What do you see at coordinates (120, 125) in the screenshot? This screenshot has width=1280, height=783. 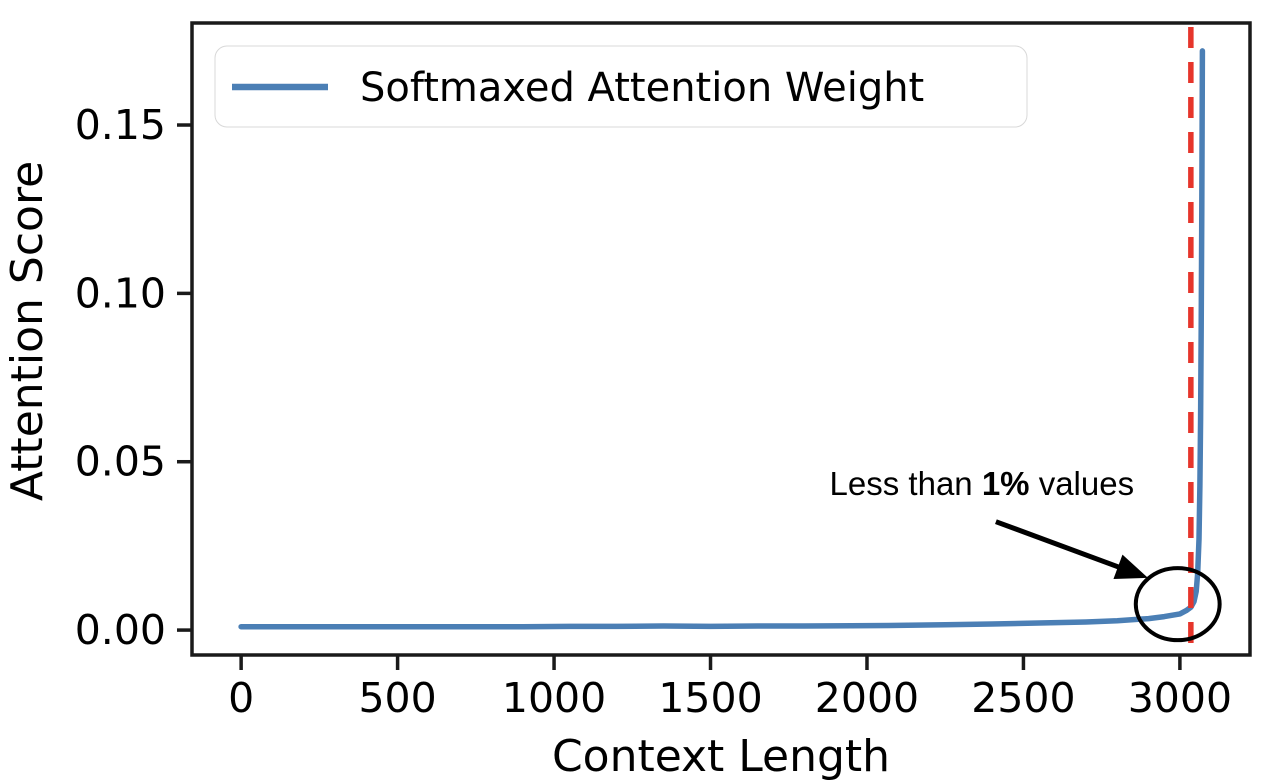 I see `y-tick-label: 0.15` at bounding box center [120, 125].